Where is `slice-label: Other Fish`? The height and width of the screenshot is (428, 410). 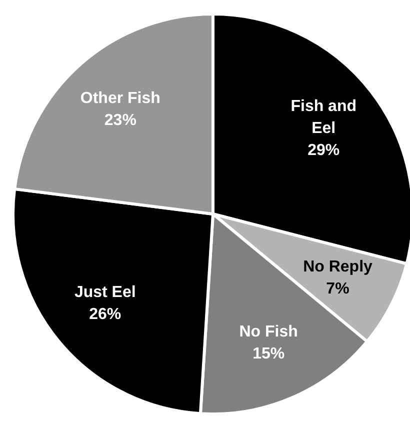
slice-label: Other Fish is located at coordinates (120, 97).